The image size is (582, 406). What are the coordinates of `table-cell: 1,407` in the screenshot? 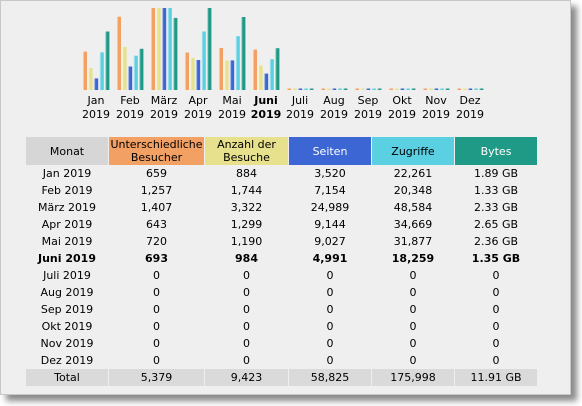 It's located at (156, 207).